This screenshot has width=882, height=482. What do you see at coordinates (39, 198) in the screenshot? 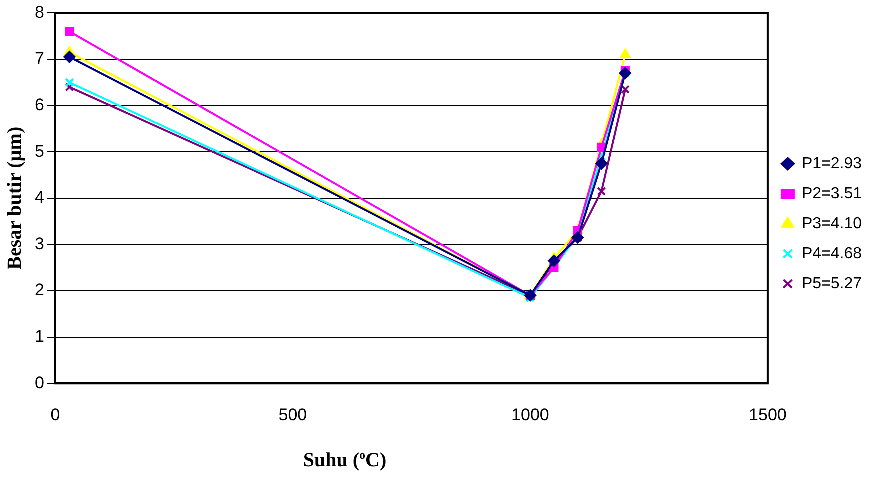
I see `y-tick-label: 4` at bounding box center [39, 198].